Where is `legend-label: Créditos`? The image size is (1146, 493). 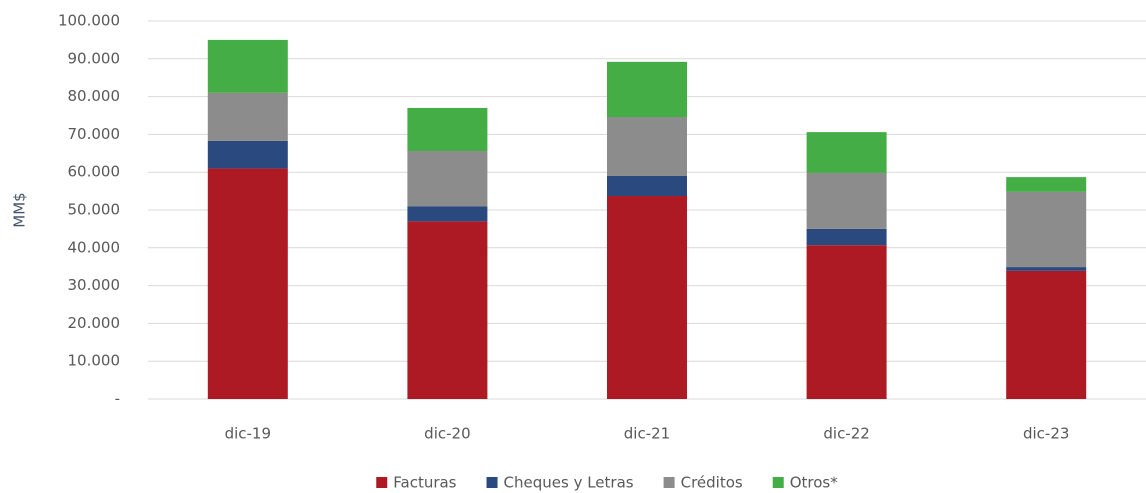 legend-label: Créditos is located at coordinates (712, 483).